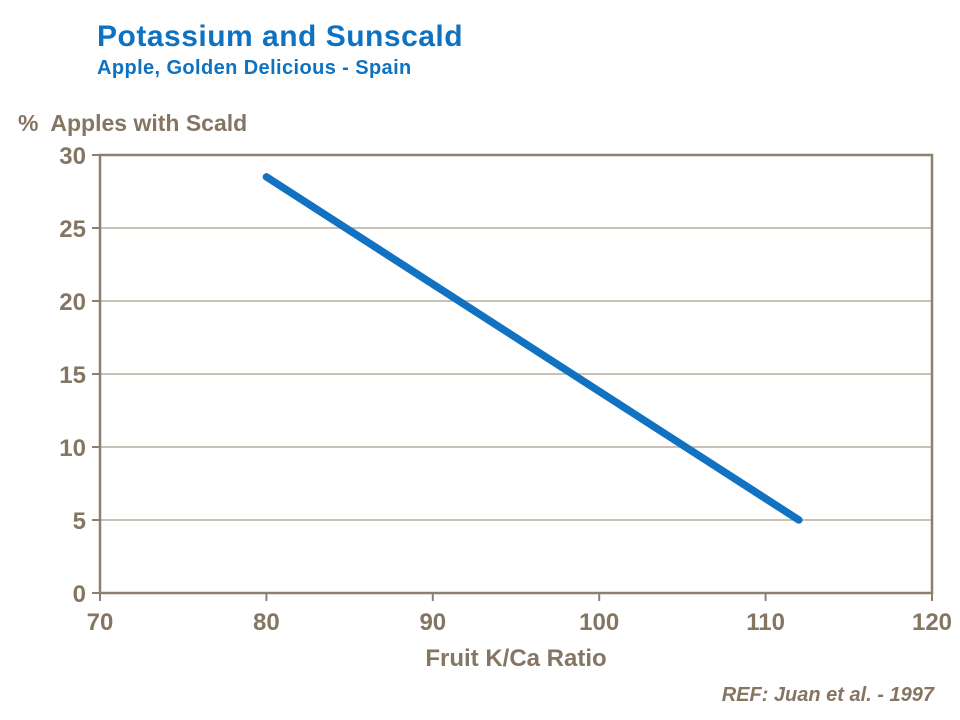 This screenshot has width=960, height=720. I want to click on x-tick-label: 120, so click(932, 622).